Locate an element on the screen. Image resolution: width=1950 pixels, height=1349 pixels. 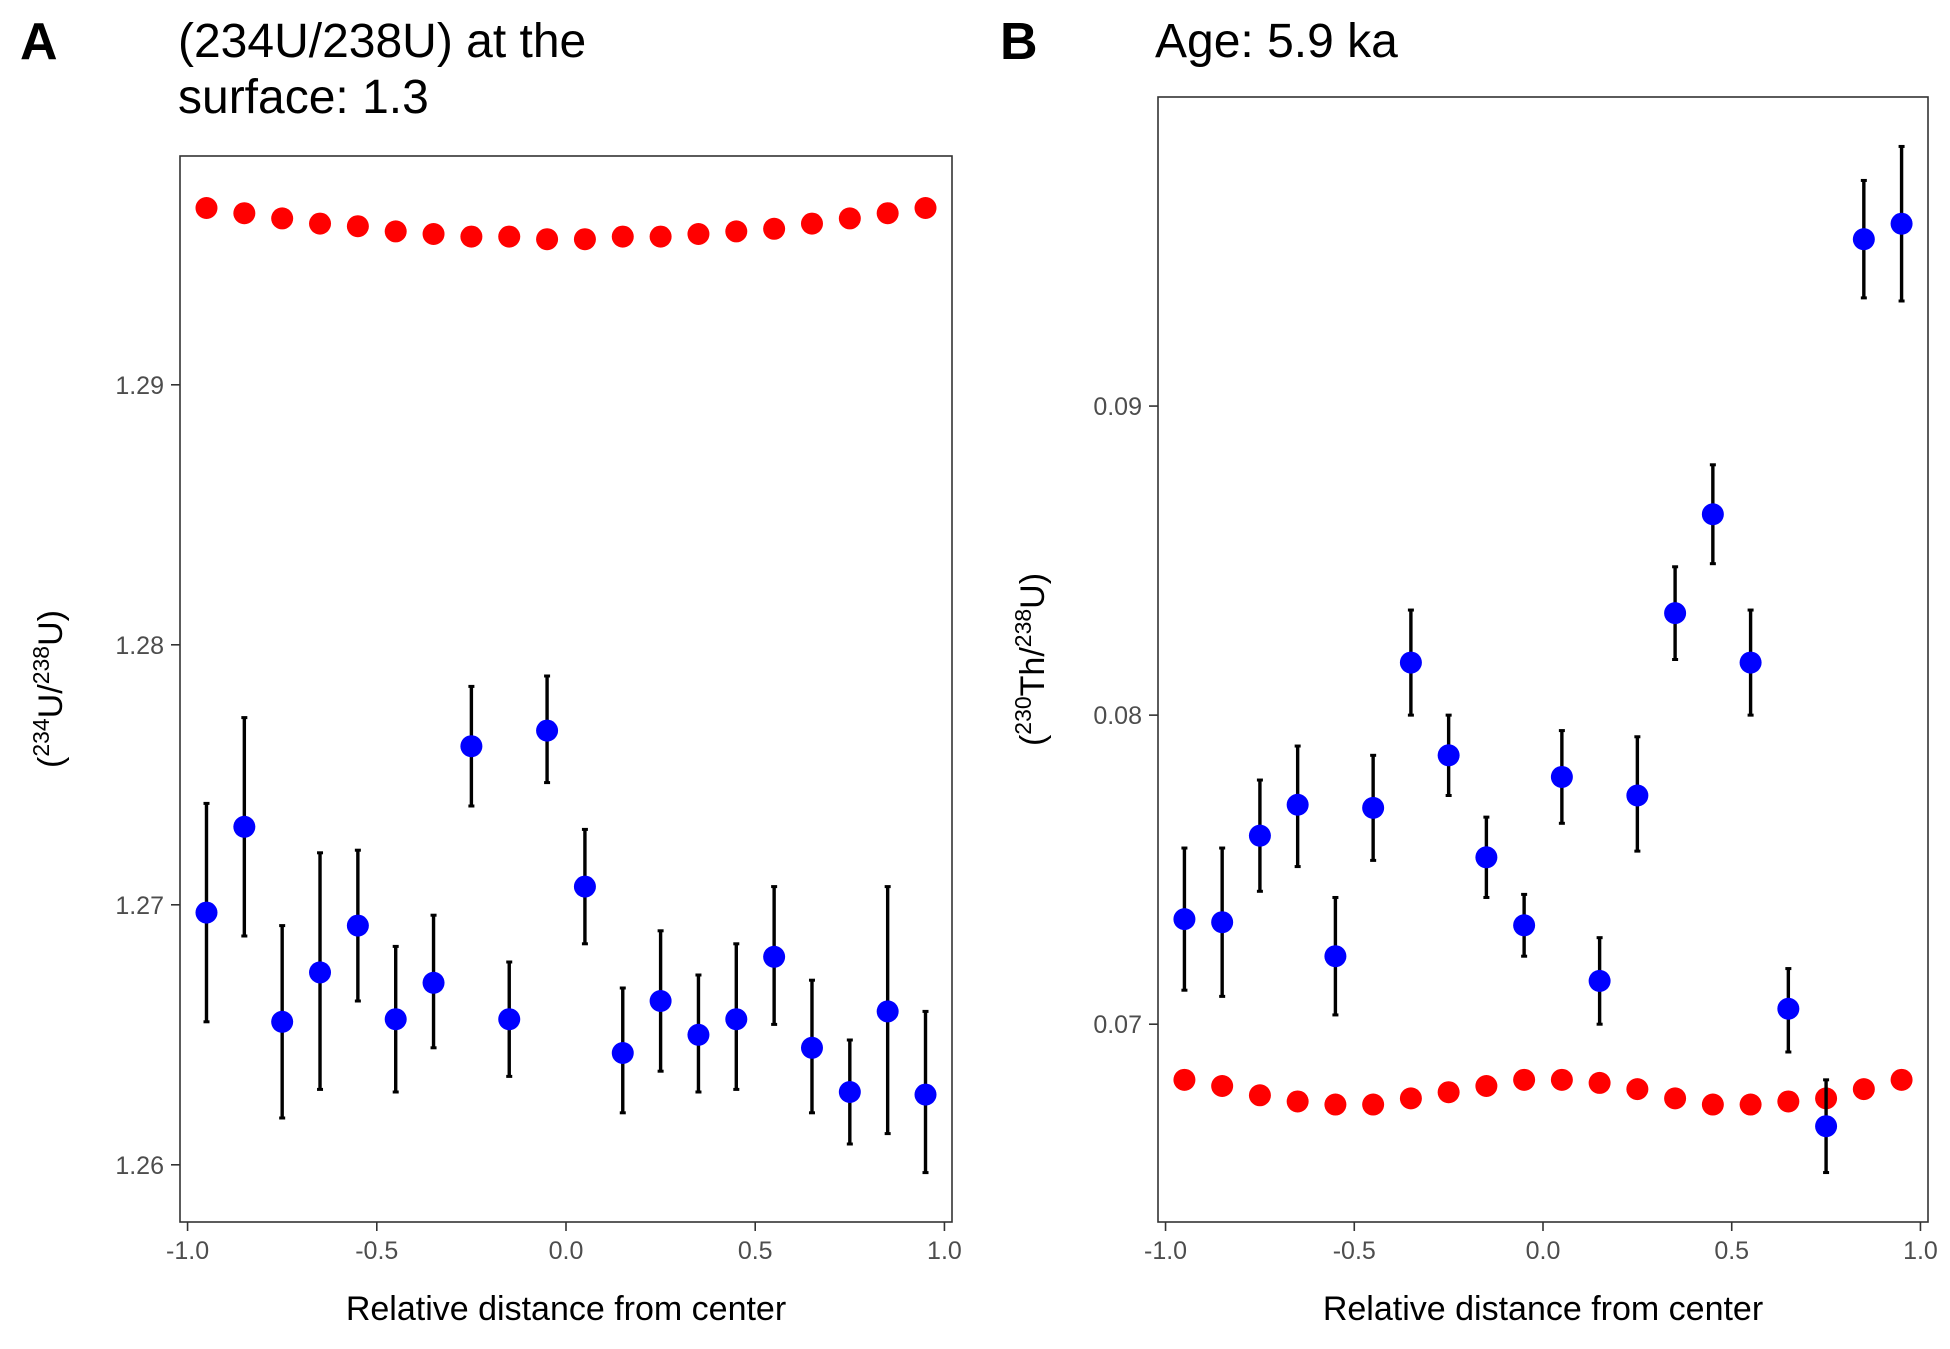
panel-b-letter: B is located at coordinates (1019, 42).